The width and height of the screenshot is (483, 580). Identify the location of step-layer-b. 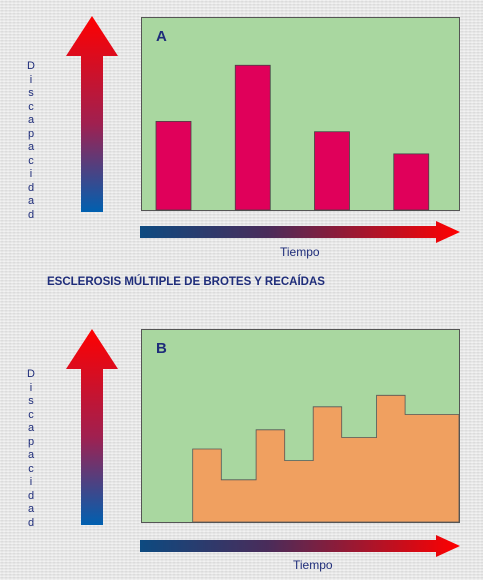
(326, 458).